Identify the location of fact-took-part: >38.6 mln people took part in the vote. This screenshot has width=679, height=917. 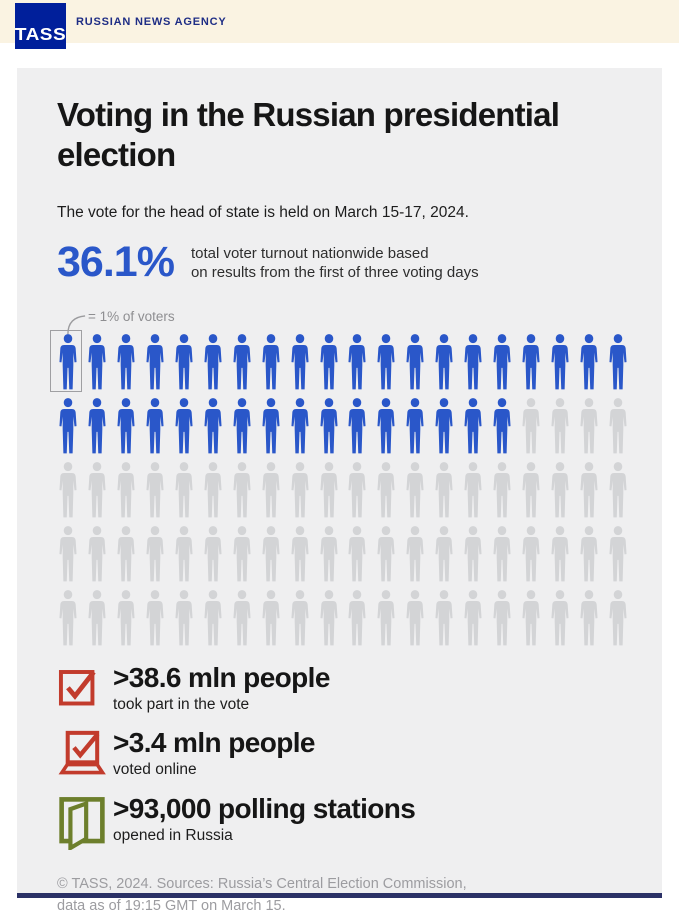
(339, 688).